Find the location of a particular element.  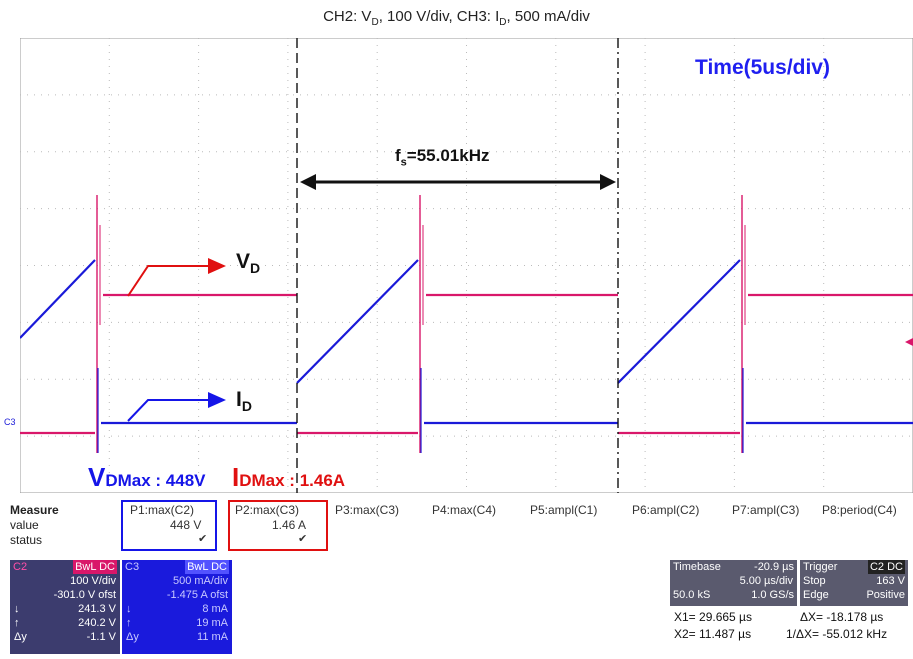

measure-p6-label: P6:ampl(C2) is located at coordinates (666, 510).